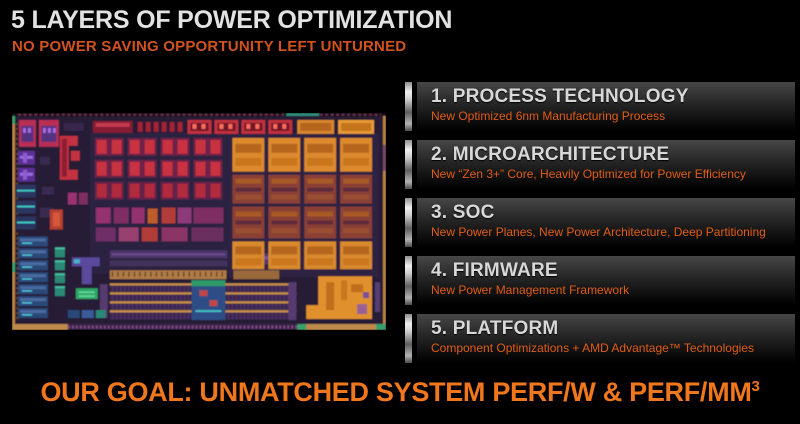  Describe the element at coordinates (548, 116) in the screenshot. I see `layer-description: New Optimized 6nm Manufacturing Process` at that location.